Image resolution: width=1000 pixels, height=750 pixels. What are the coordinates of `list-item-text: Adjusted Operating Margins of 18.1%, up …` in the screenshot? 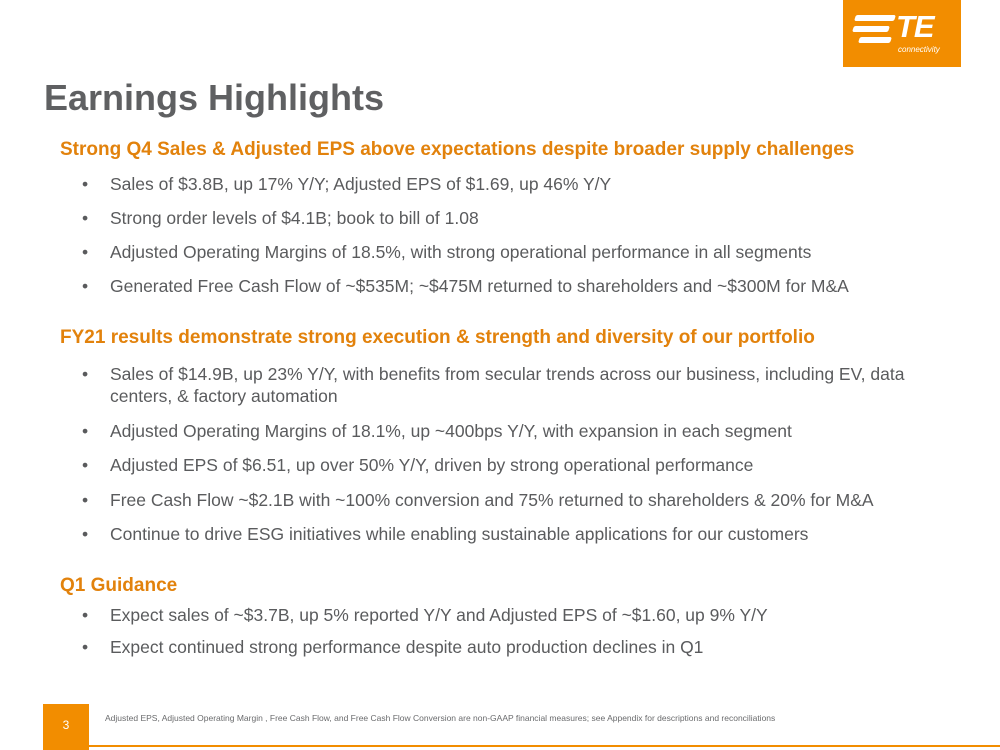 It's located at (451, 431).